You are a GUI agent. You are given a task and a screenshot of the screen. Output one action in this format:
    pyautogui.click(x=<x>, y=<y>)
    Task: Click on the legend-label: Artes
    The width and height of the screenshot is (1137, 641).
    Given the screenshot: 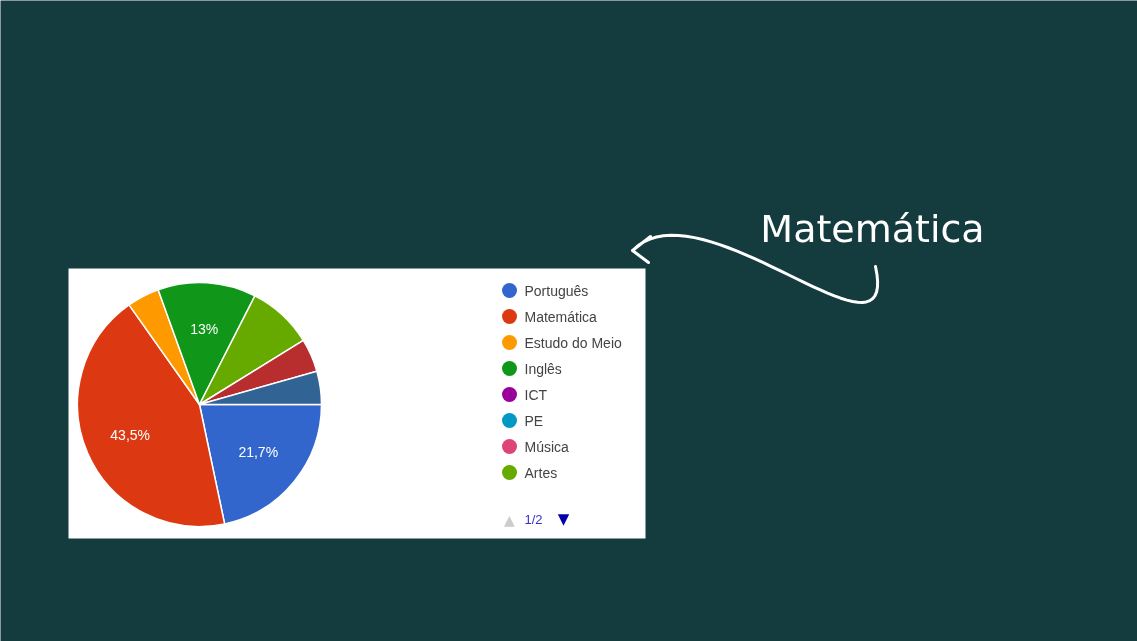 What is the action you would take?
    pyautogui.click(x=541, y=472)
    